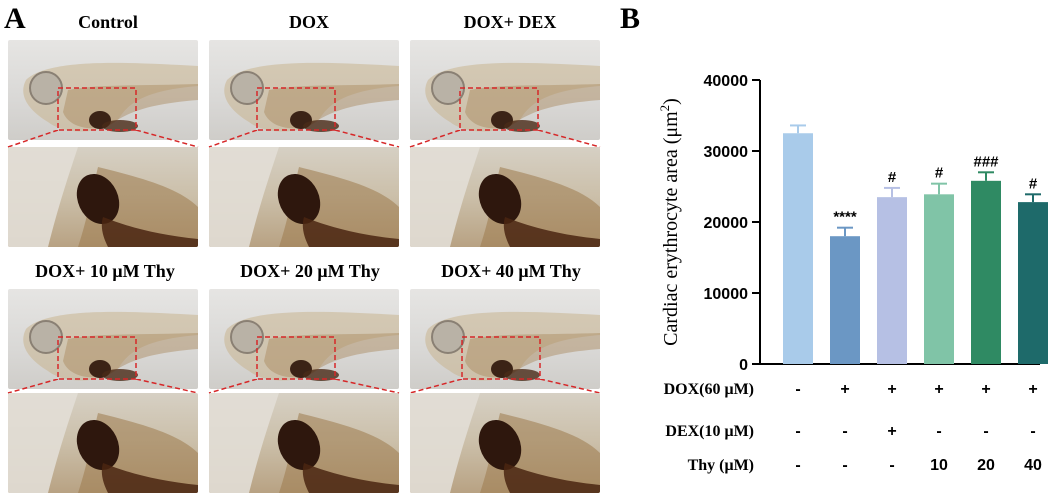 The width and height of the screenshot is (1052, 497). I want to click on panel-title-dox: DOX, so click(309, 22).